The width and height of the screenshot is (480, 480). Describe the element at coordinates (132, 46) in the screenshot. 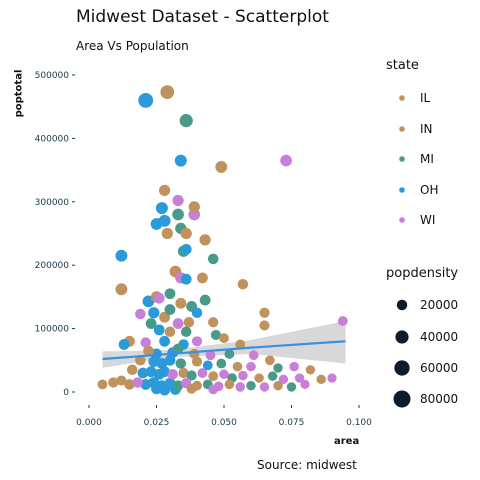

I see `chart-subtitle: Area Vs Population` at that location.